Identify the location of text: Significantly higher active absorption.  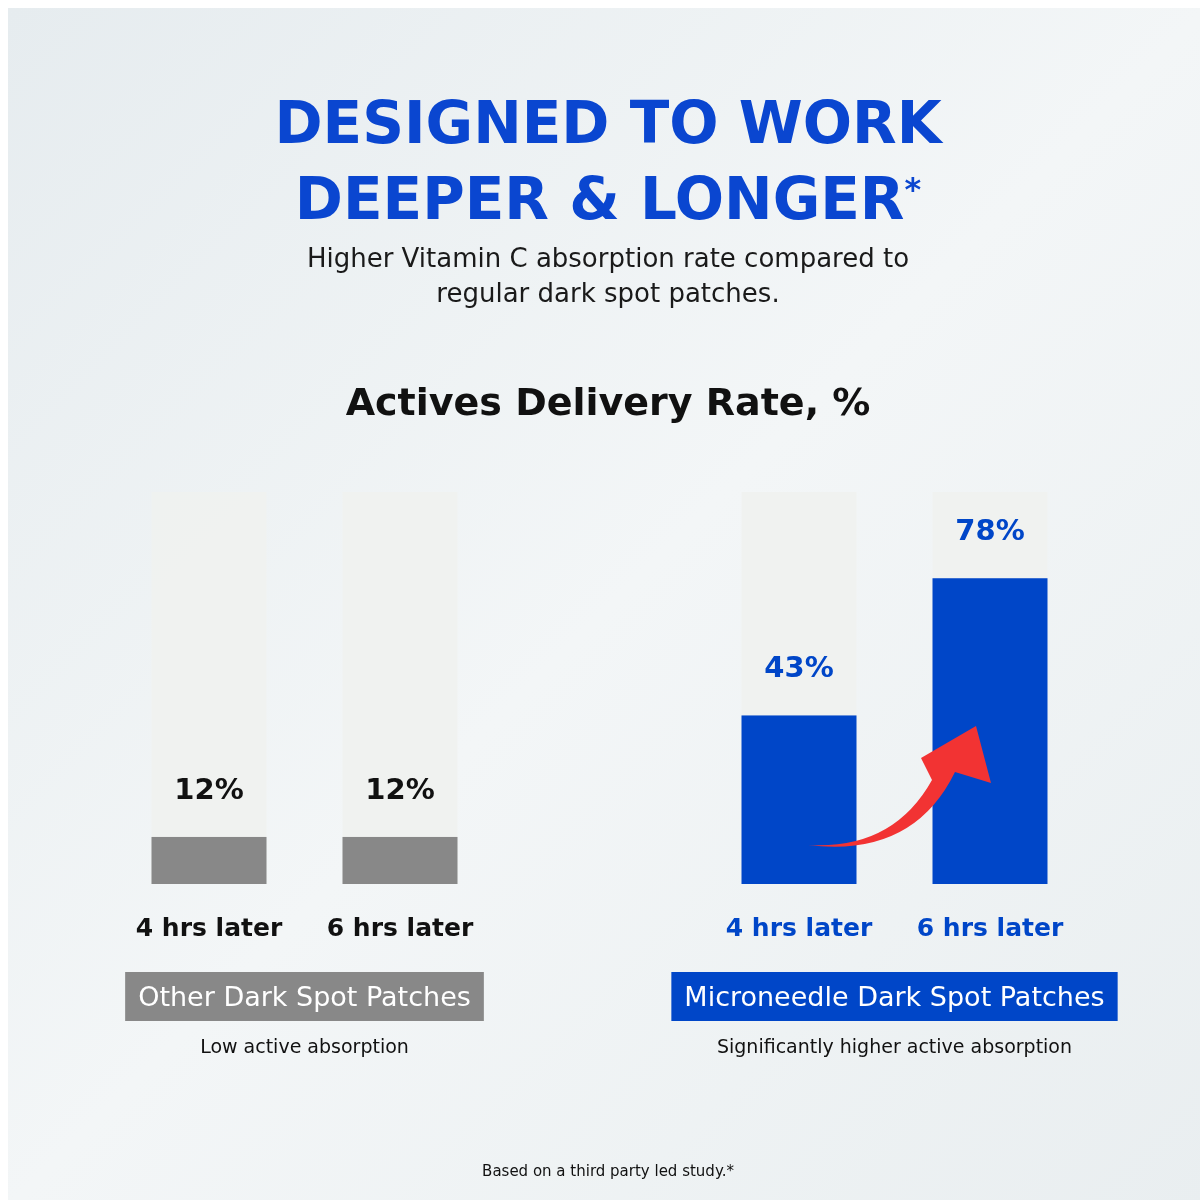
(894, 1046).